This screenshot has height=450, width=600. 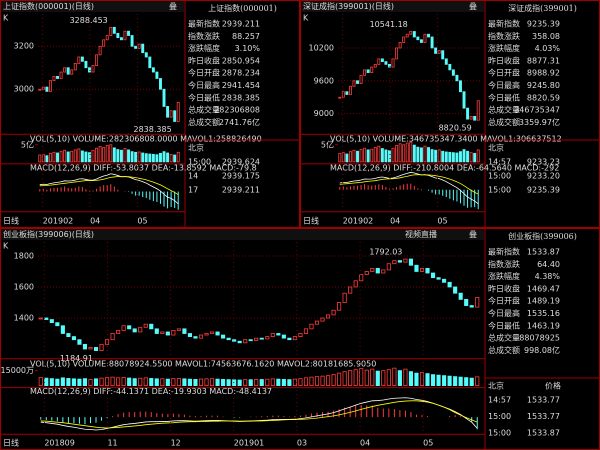 I want to click on quote-label: 昨日收盘, so click(x=504, y=288).